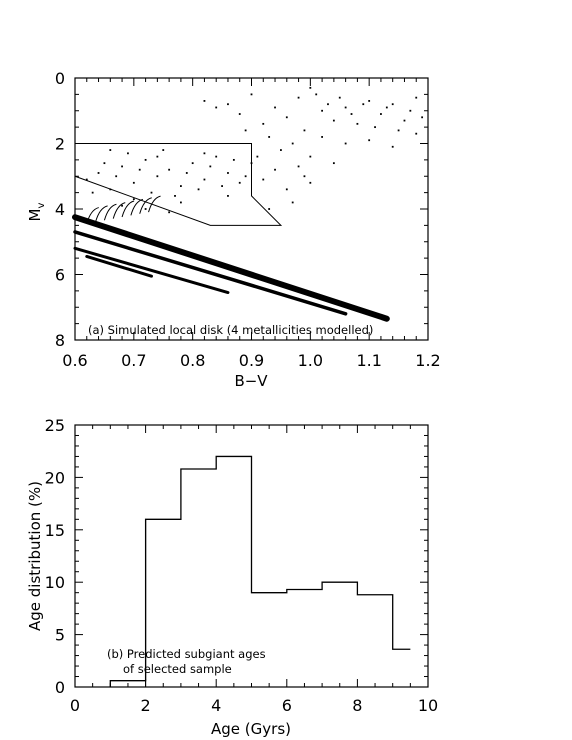  I want to click on cmd-y-axis-title-sub: v, so click(41, 205).